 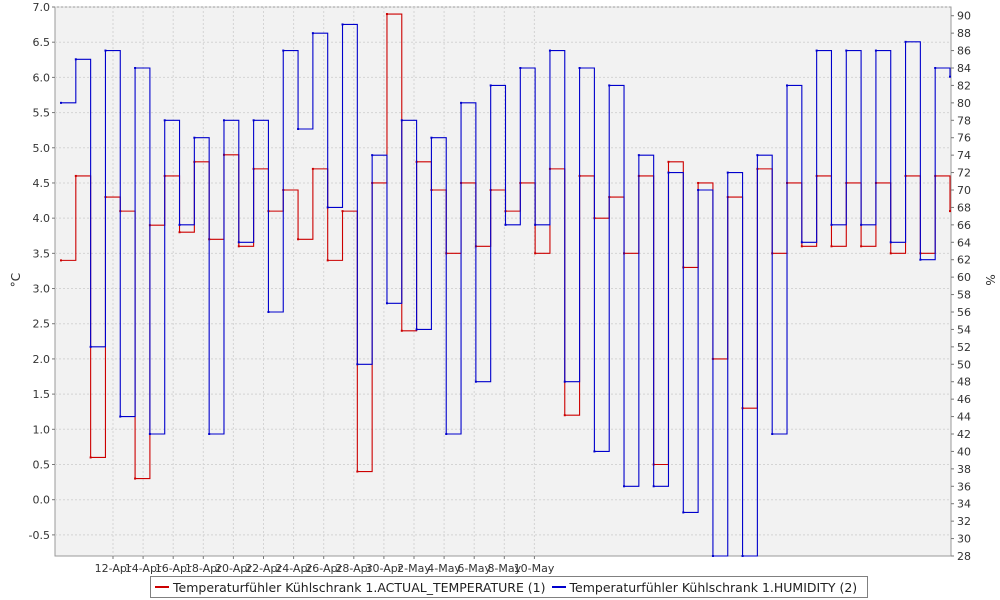 What do you see at coordinates (964, 68) in the screenshot?
I see `right-tick-label: 84` at bounding box center [964, 68].